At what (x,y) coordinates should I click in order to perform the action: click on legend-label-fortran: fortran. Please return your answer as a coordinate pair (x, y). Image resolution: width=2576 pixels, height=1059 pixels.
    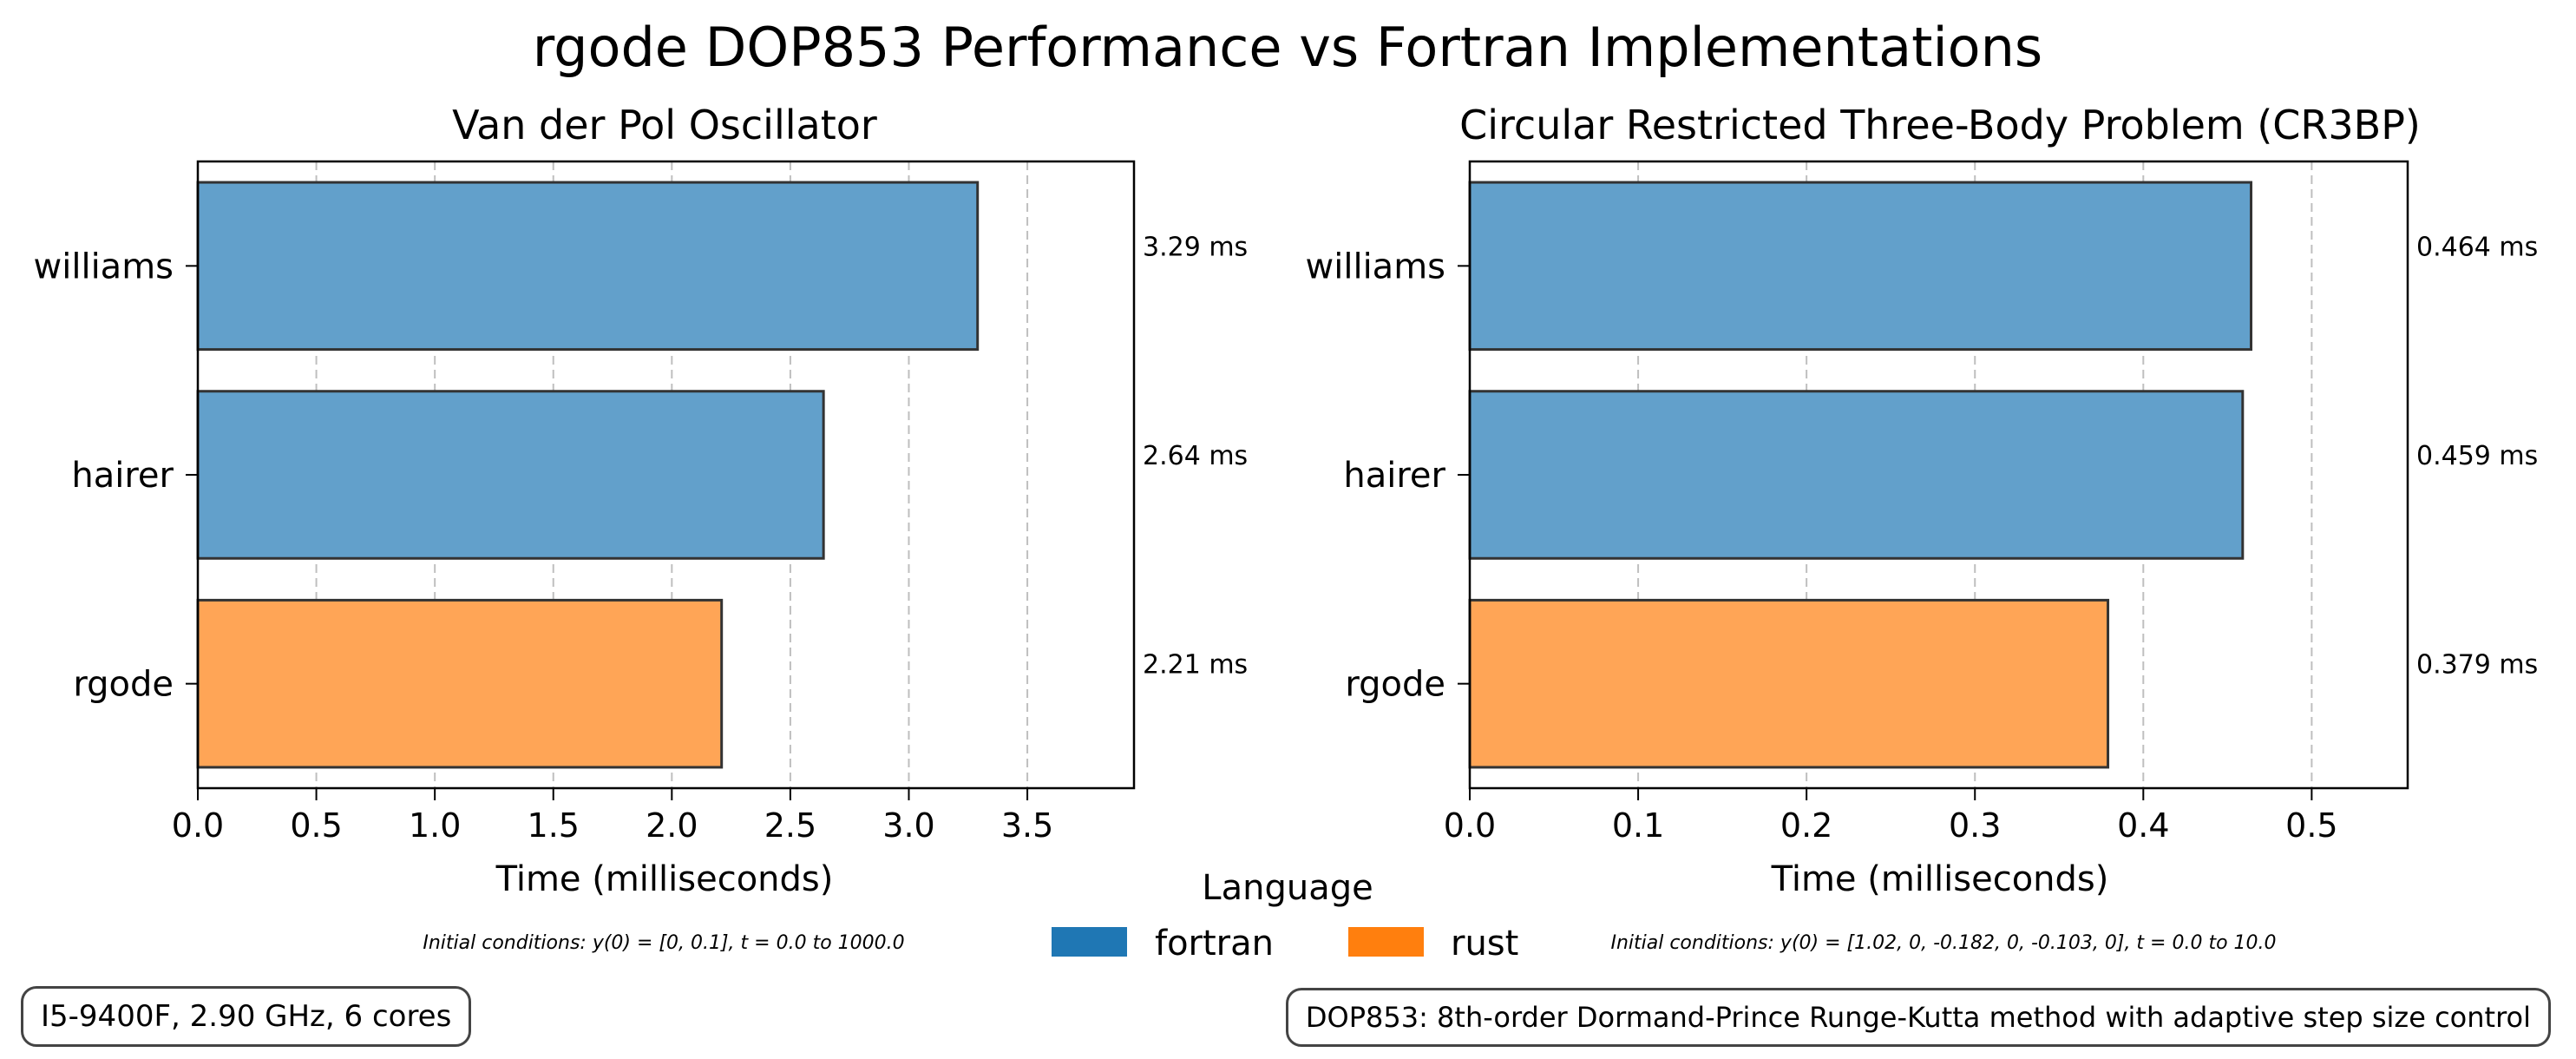
    Looking at the image, I should click on (1214, 944).